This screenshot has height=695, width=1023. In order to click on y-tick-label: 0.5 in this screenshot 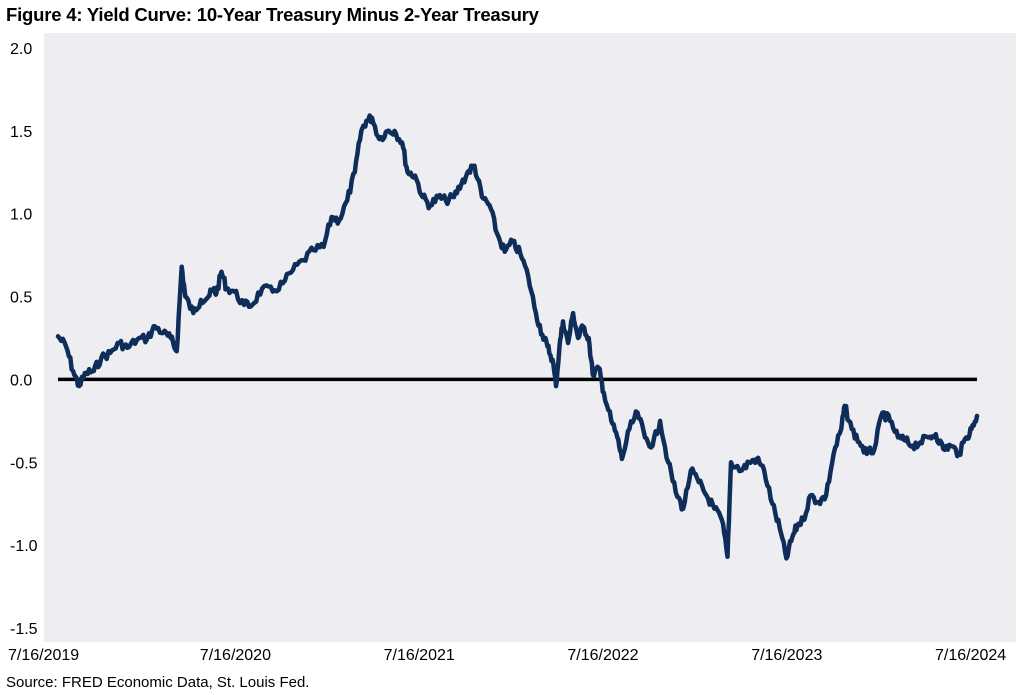, I will do `click(21, 298)`.